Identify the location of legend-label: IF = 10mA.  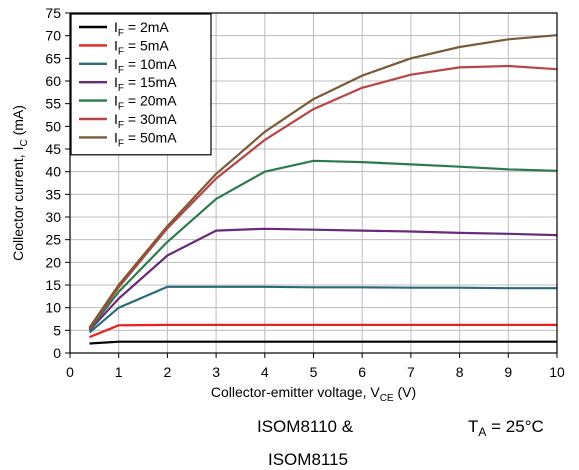
(145, 66).